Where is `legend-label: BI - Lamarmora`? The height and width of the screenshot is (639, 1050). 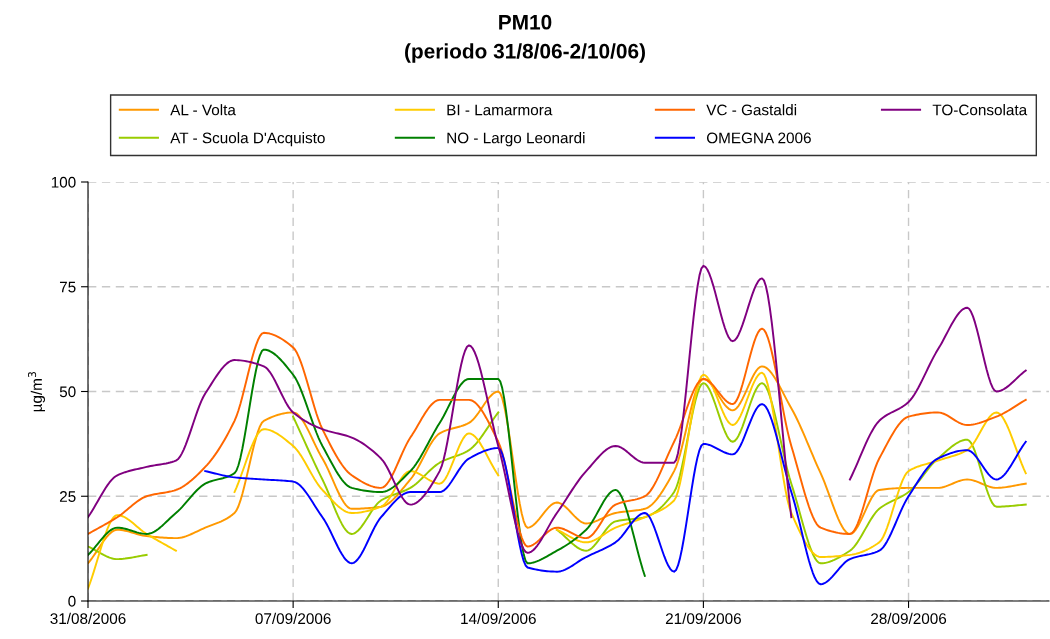 legend-label: BI - Lamarmora is located at coordinates (500, 110).